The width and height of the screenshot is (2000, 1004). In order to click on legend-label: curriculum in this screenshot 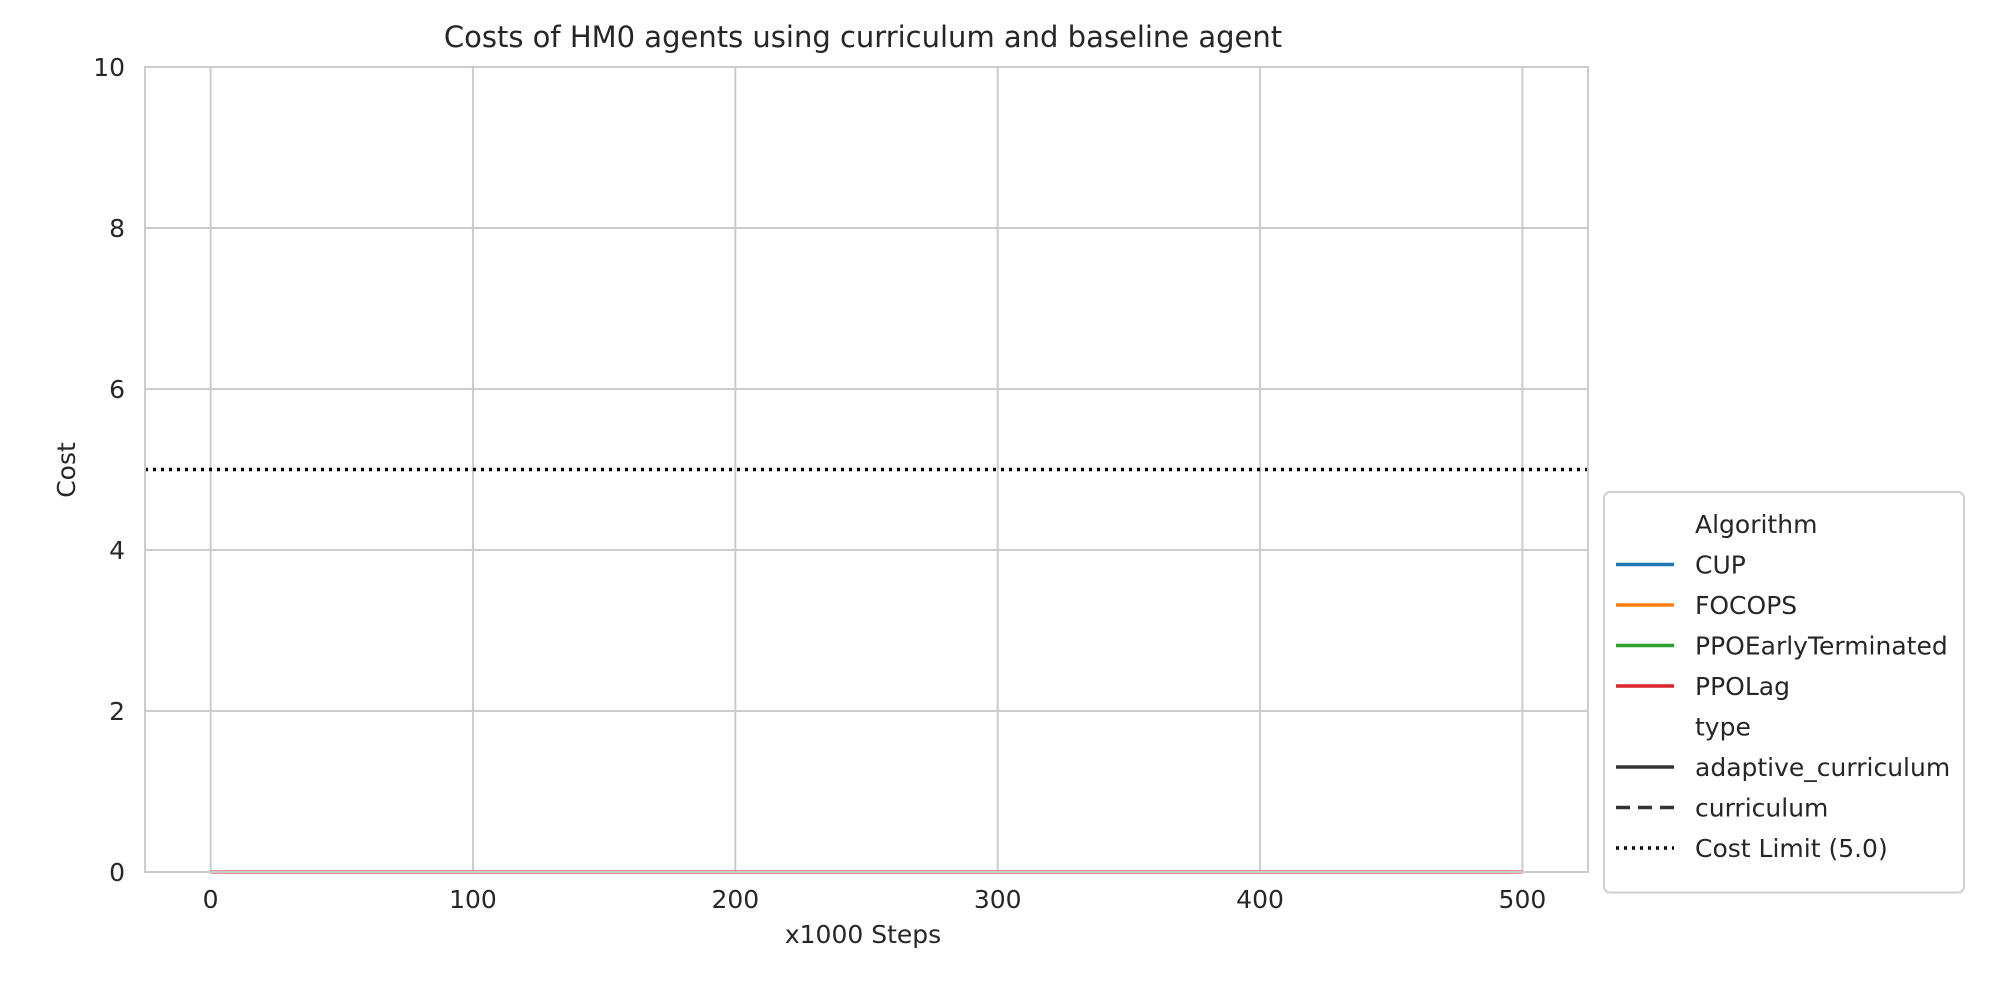, I will do `click(1761, 808)`.